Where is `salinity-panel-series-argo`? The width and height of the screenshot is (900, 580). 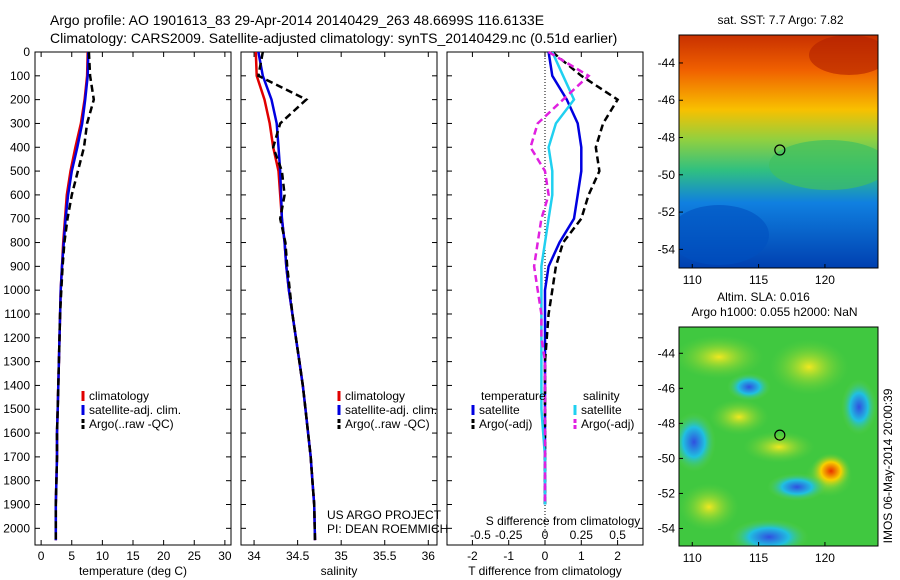 salinity-panel-series-argo is located at coordinates (286, 296).